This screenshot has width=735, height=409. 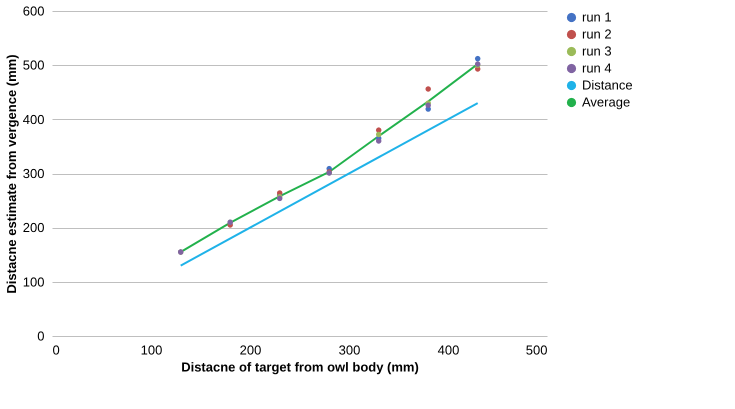 What do you see at coordinates (33, 282) in the screenshot?
I see `y-tick-label: 100` at bounding box center [33, 282].